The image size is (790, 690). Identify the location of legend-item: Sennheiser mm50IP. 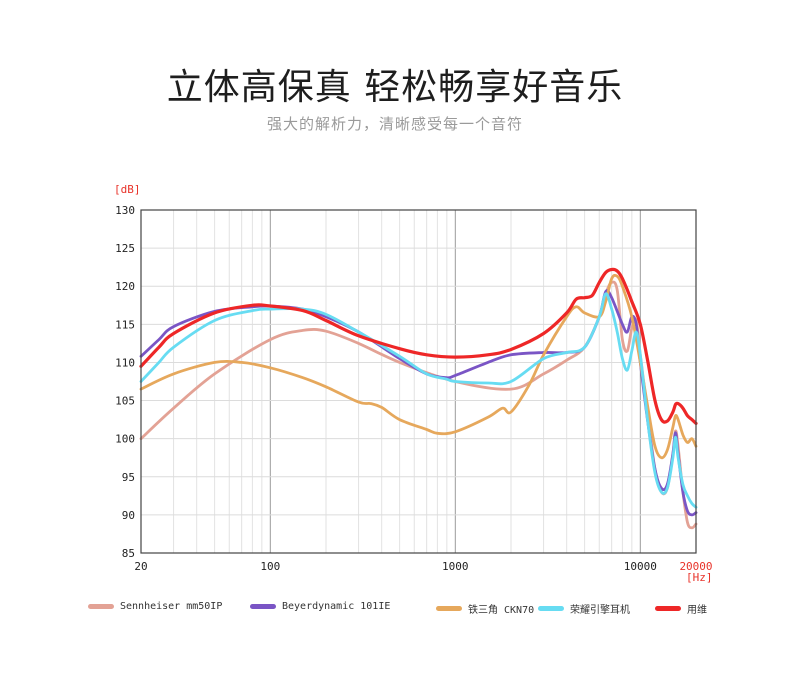
(155, 606).